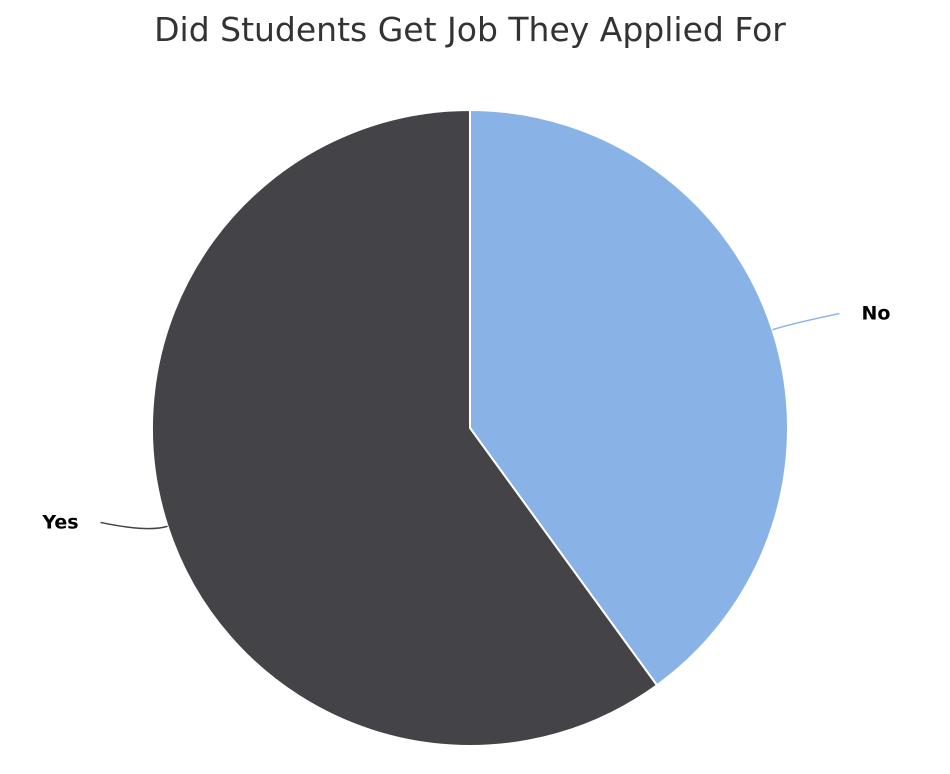 The height and width of the screenshot is (774, 950). Describe the element at coordinates (470, 29) in the screenshot. I see `chart-title: Did Students Get Job They Applied For` at that location.